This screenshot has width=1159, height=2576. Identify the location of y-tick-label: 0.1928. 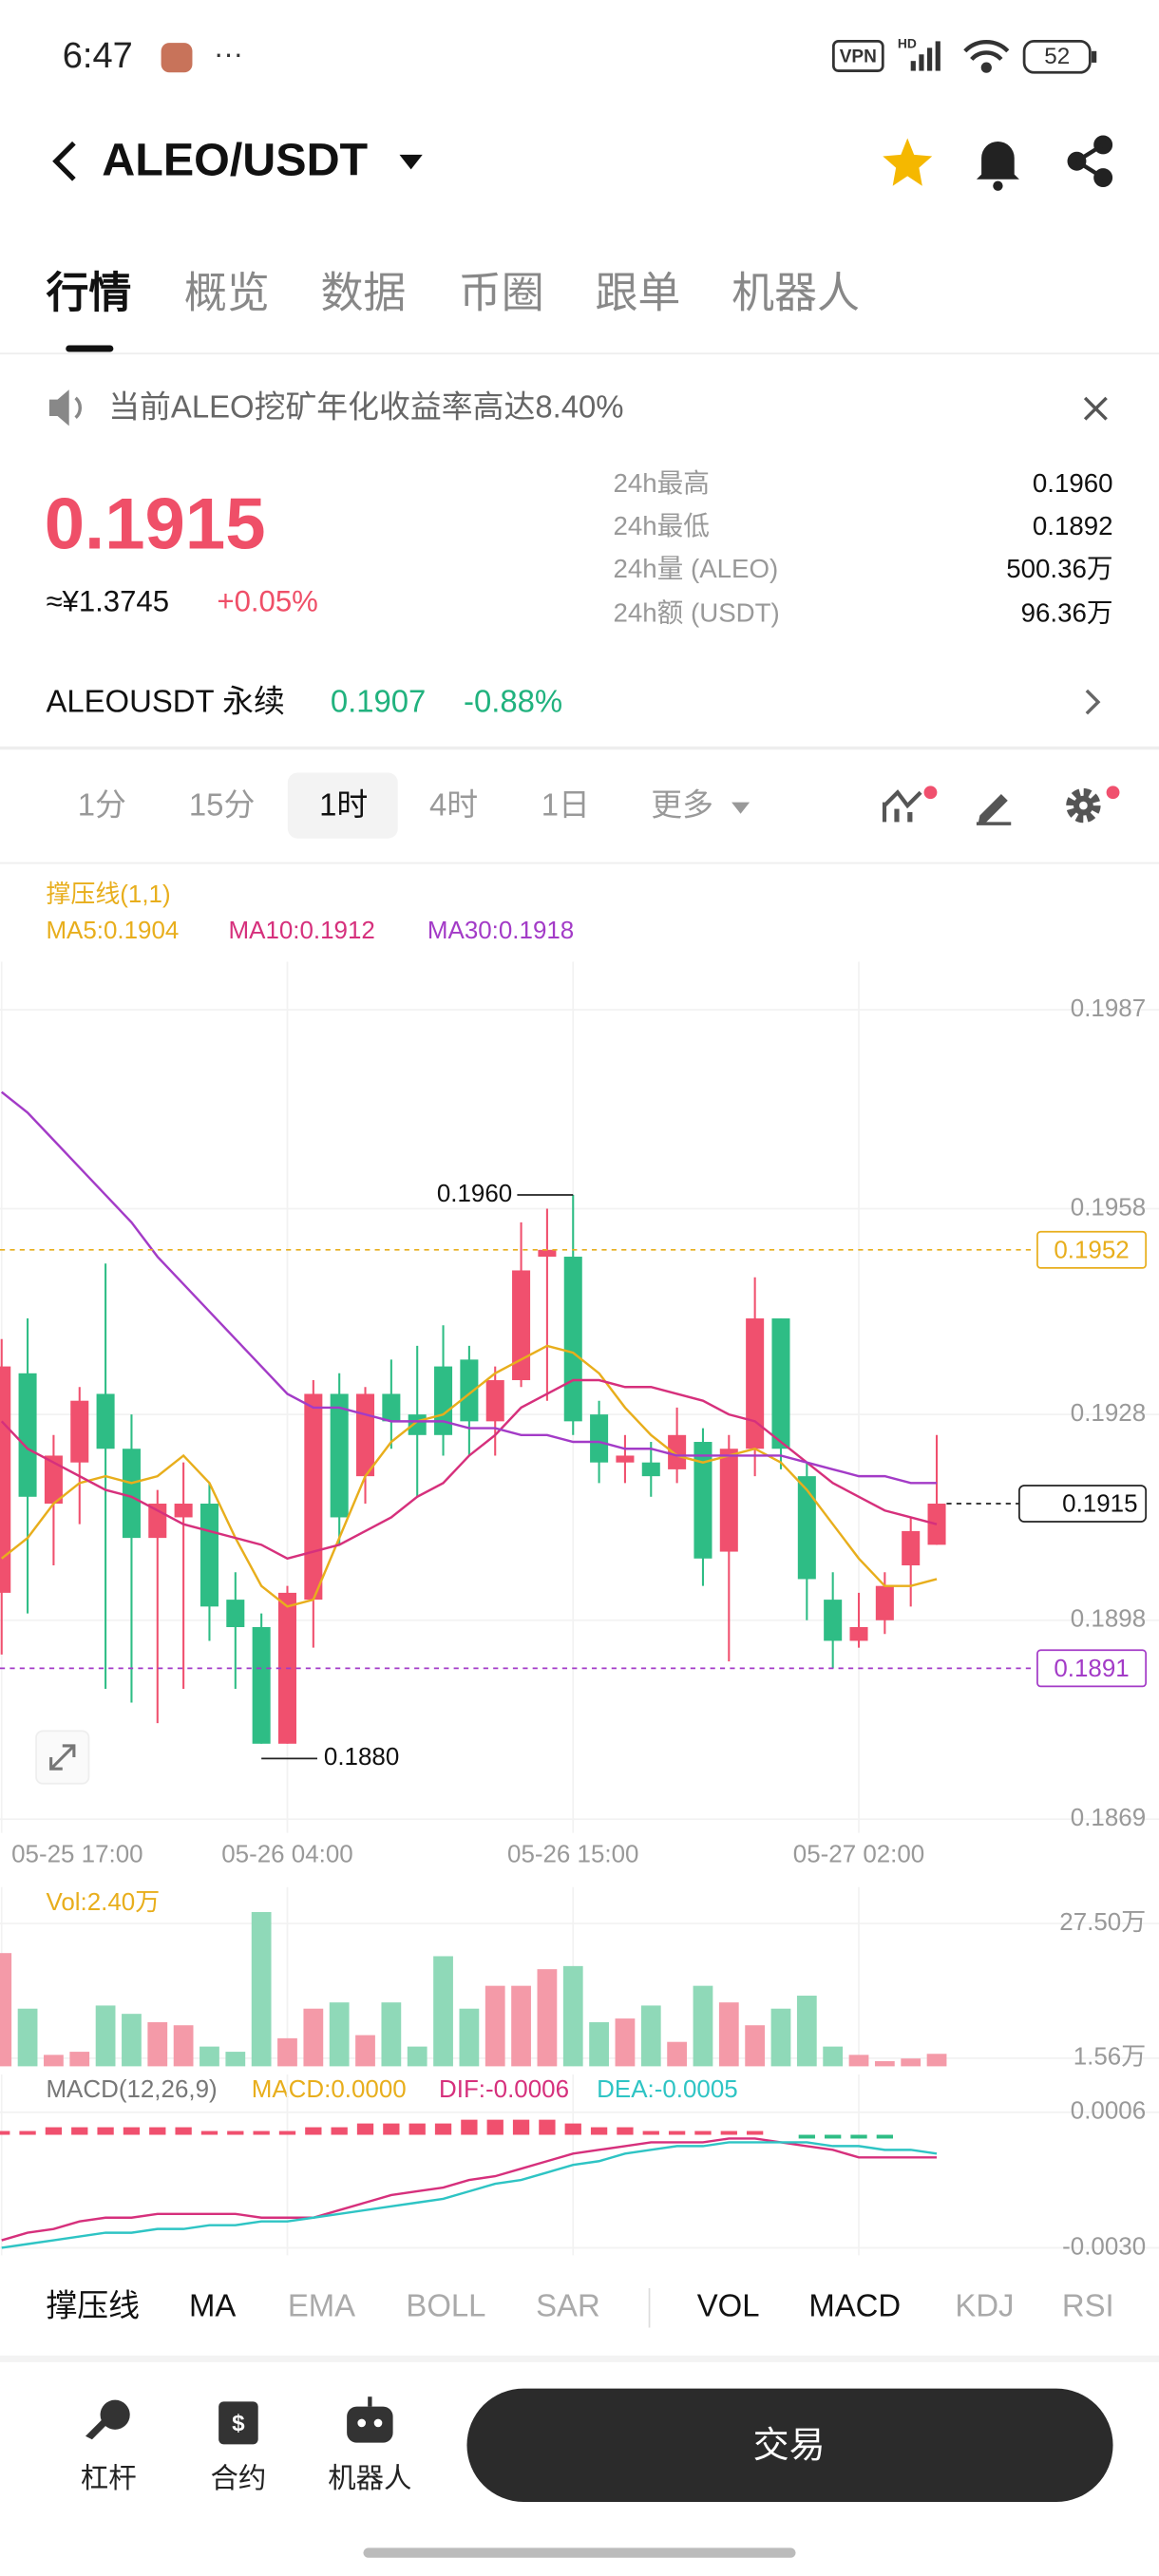
(1108, 1413).